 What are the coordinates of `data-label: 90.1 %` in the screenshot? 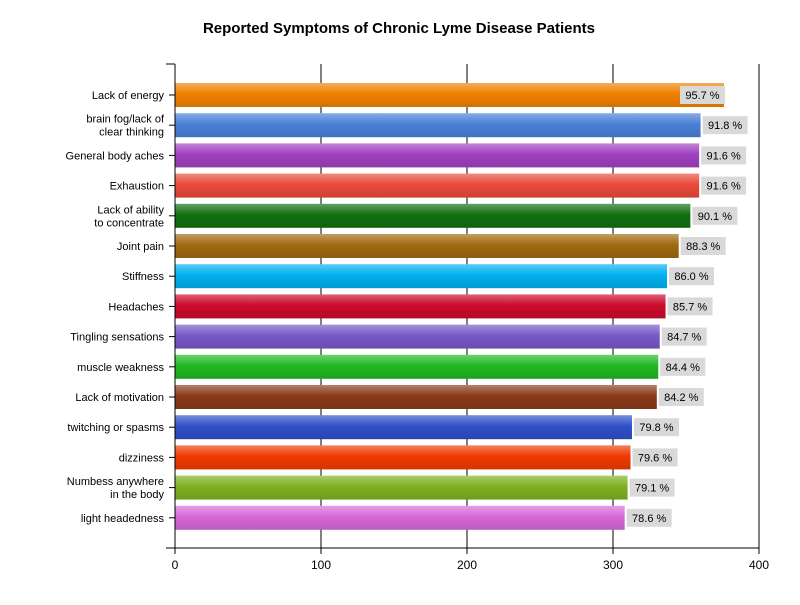 It's located at (715, 217).